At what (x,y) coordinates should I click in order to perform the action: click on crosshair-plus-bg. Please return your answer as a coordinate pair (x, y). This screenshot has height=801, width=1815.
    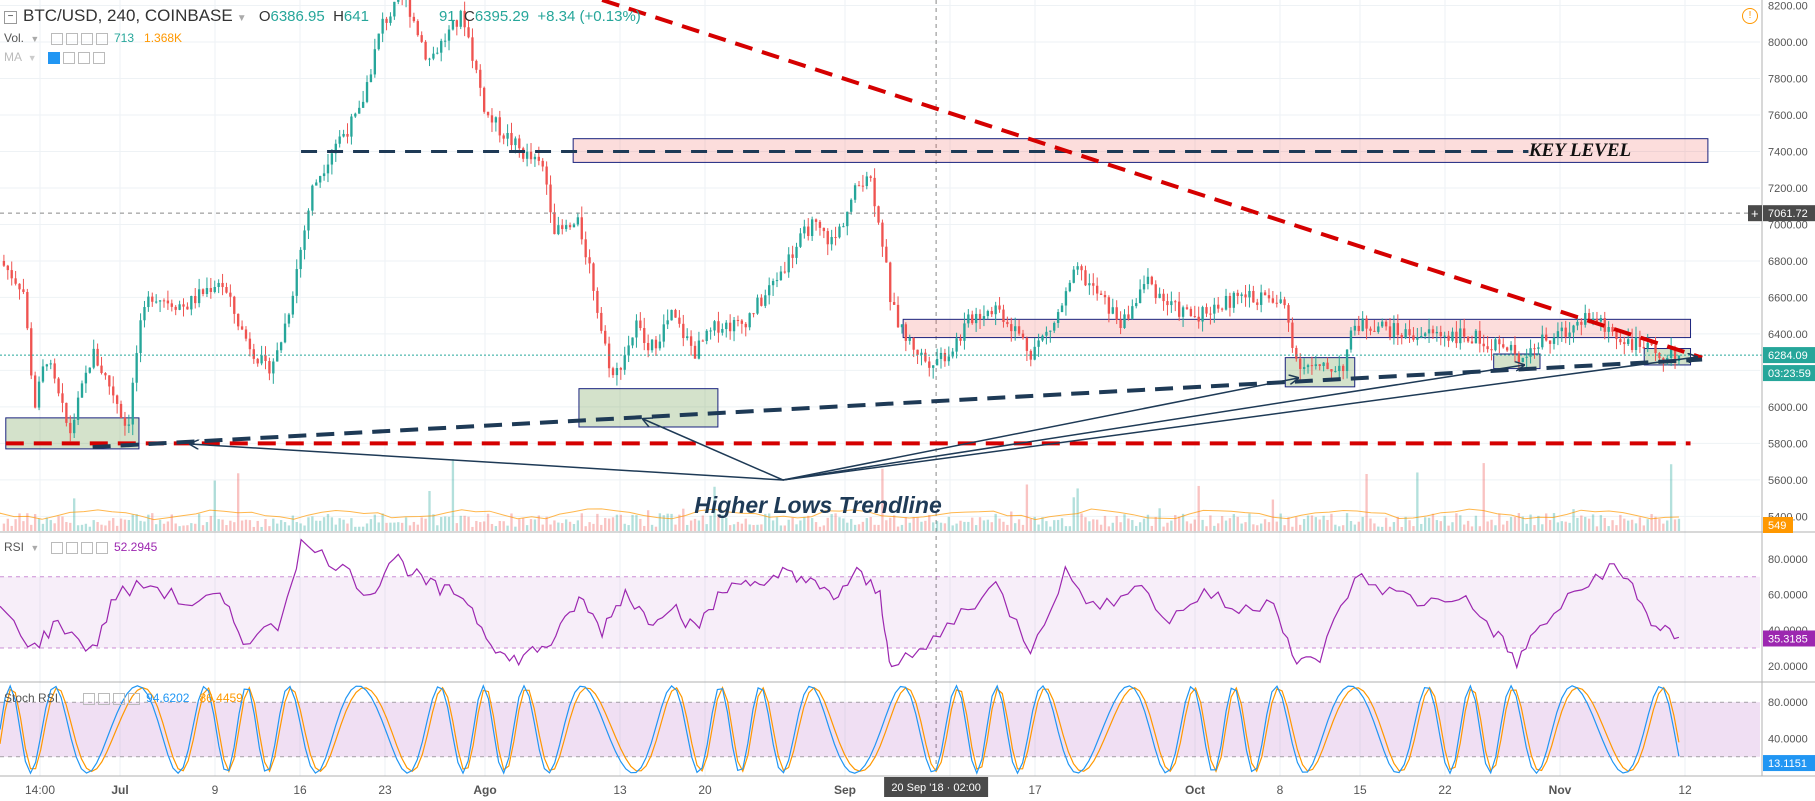
    Looking at the image, I should click on (1755, 213).